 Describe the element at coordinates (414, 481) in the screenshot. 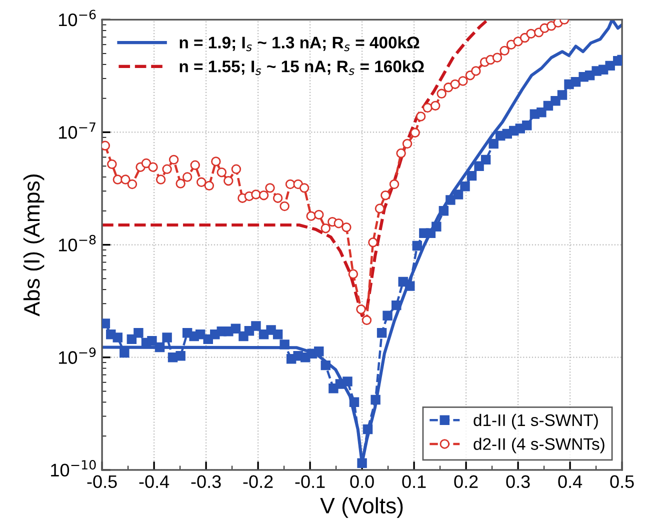

I see `x-tick-label: 0.1` at that location.